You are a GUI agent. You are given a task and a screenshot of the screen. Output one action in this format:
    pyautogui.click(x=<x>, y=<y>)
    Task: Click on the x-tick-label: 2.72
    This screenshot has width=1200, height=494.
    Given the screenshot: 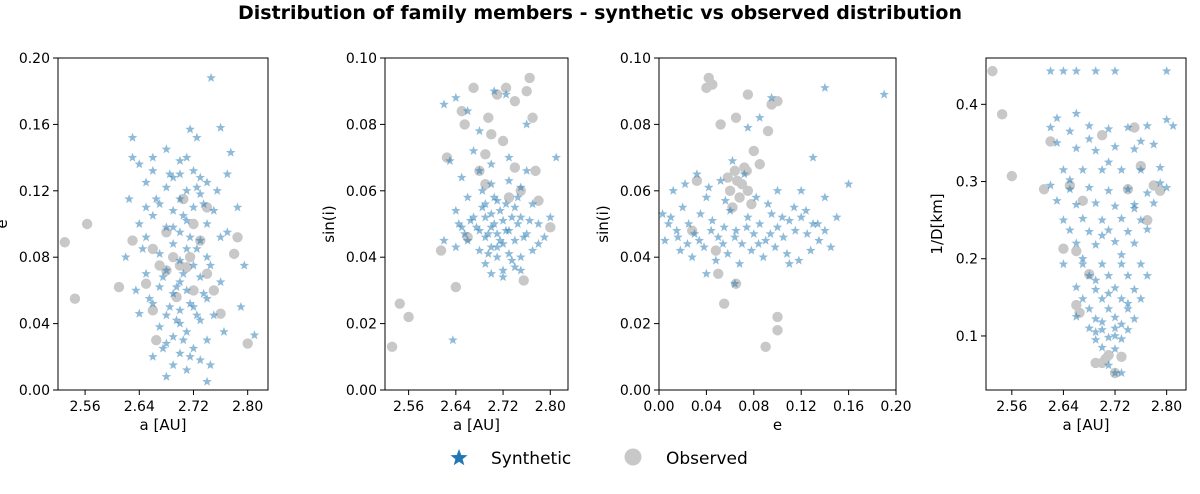 What is the action you would take?
    pyautogui.click(x=1114, y=407)
    